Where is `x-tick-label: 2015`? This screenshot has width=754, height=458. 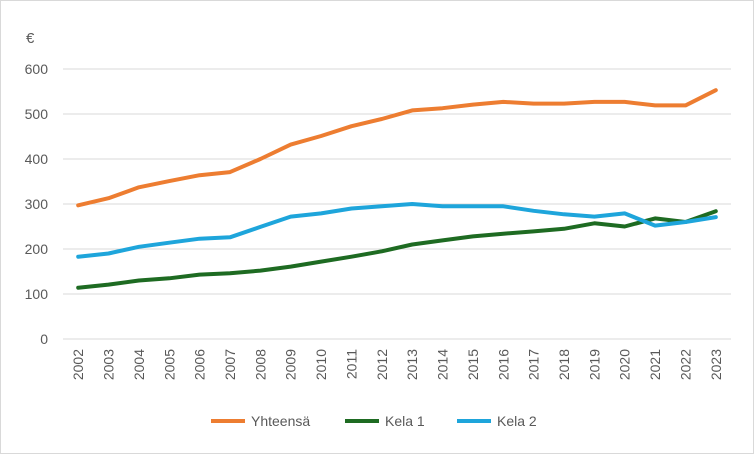
x-tick-label: 2015 is located at coordinates (473, 364).